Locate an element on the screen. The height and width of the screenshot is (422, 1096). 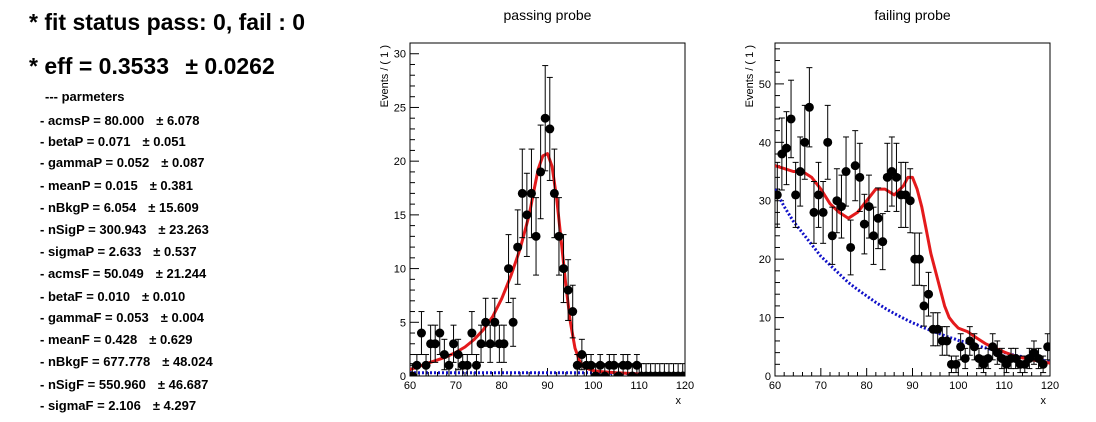
parameter-row: - gammaP = 0.052 ± 0.087 is located at coordinates (122, 162).